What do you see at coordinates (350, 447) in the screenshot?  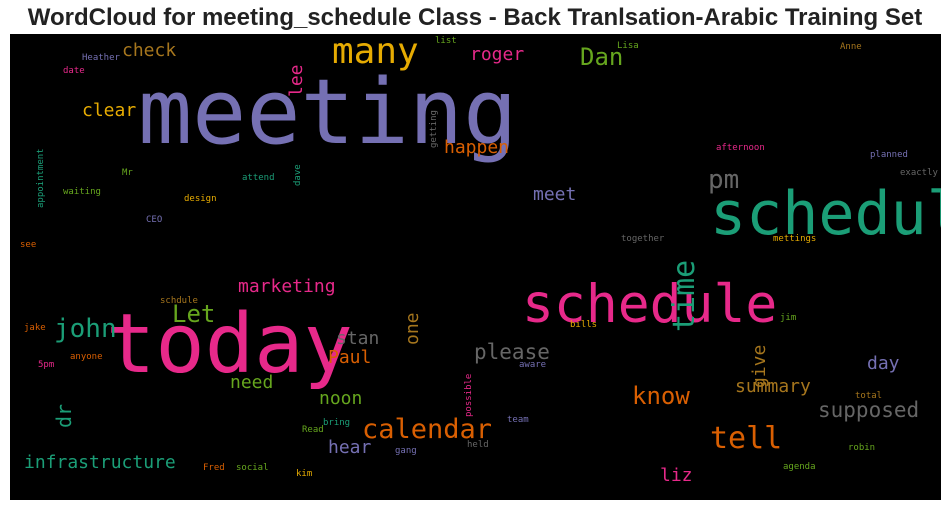 I see `word-hear: hear` at bounding box center [350, 447].